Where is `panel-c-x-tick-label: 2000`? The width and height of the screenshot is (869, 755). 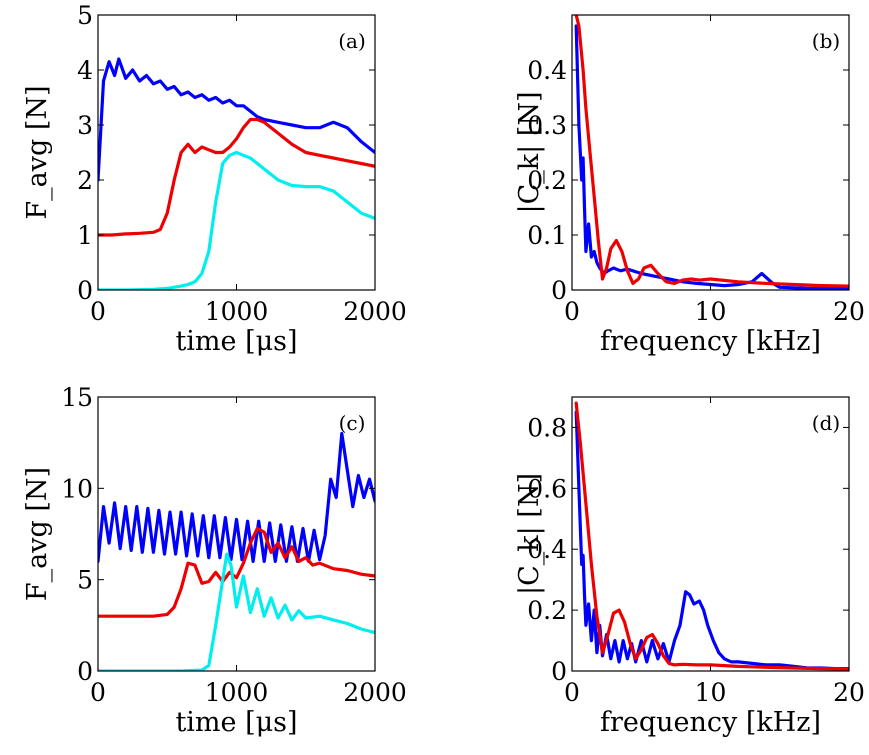 panel-c-x-tick-label: 2000 is located at coordinates (375, 692).